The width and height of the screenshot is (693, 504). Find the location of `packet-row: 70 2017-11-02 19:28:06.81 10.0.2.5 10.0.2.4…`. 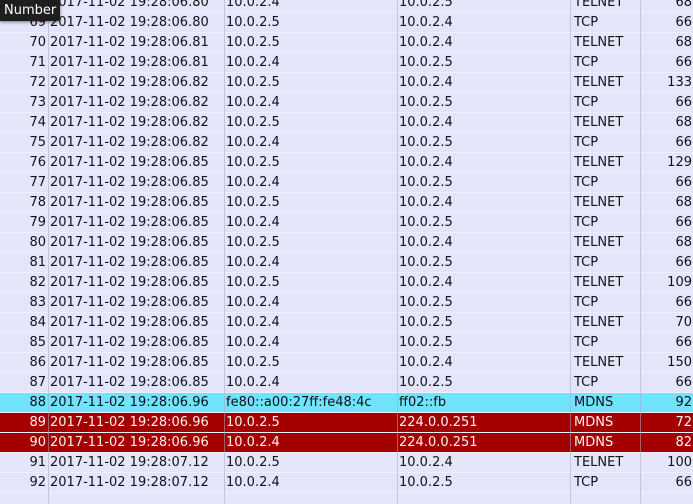

packet-row: 70 2017-11-02 19:28:06.81 10.0.2.5 10.0.2.4… is located at coordinates (346, 43).